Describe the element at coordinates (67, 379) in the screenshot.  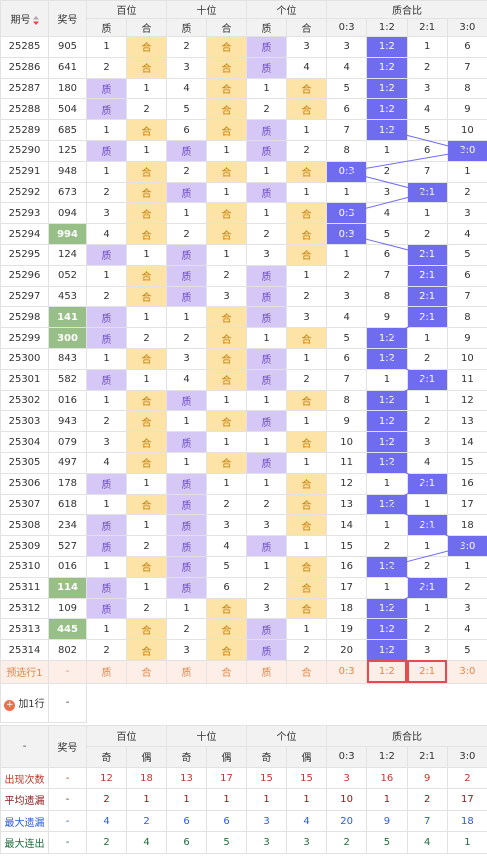
I see `number: 582` at that location.